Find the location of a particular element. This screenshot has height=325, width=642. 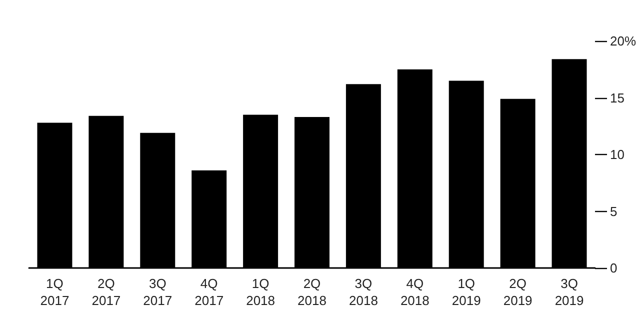

x-tick-label: 3Q 2019 is located at coordinates (569, 292).